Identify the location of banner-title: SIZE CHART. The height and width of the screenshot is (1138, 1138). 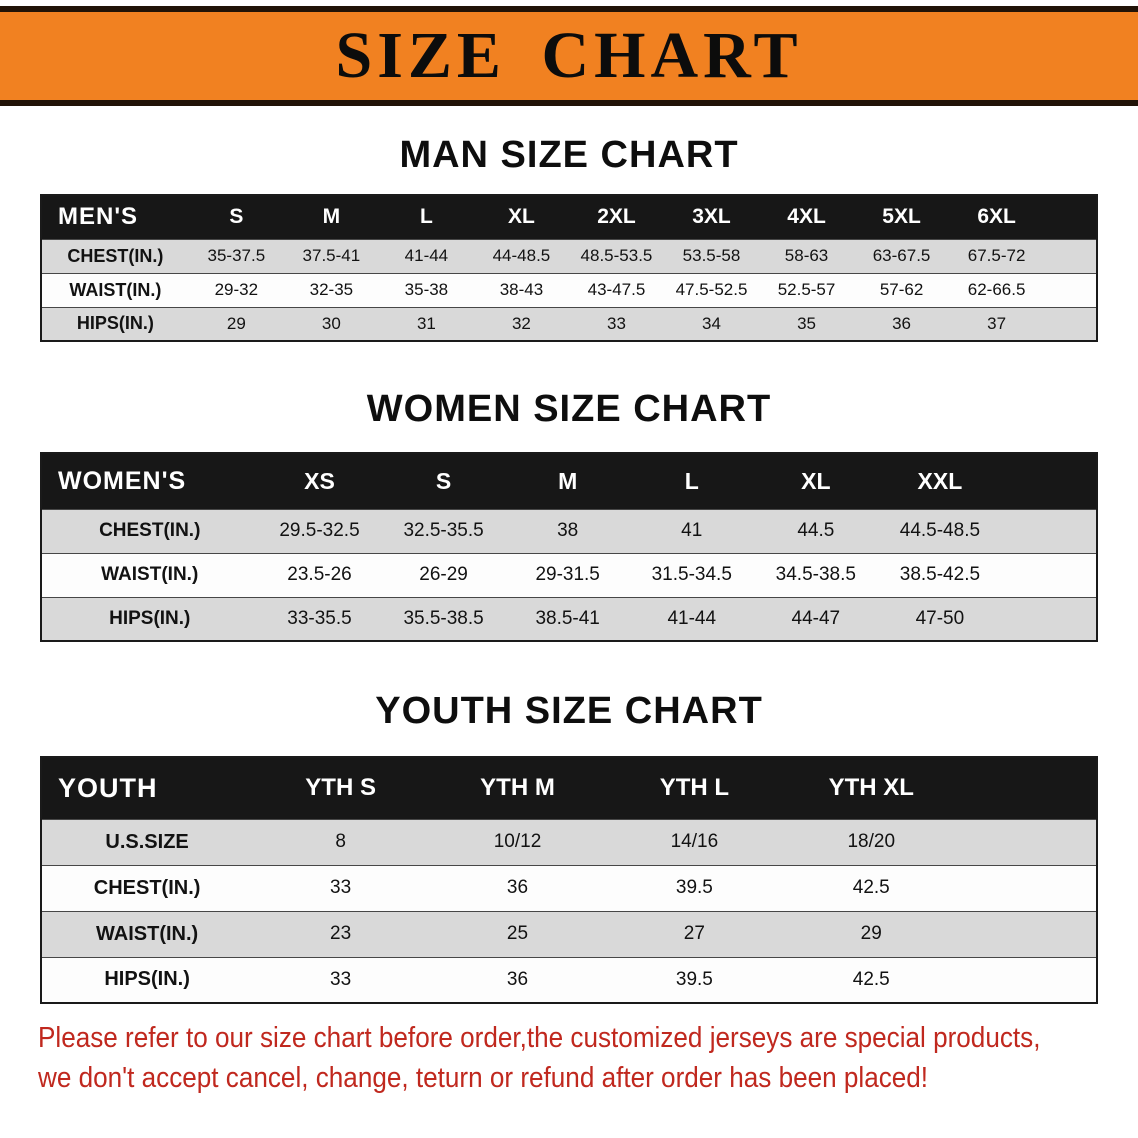
(569, 55).